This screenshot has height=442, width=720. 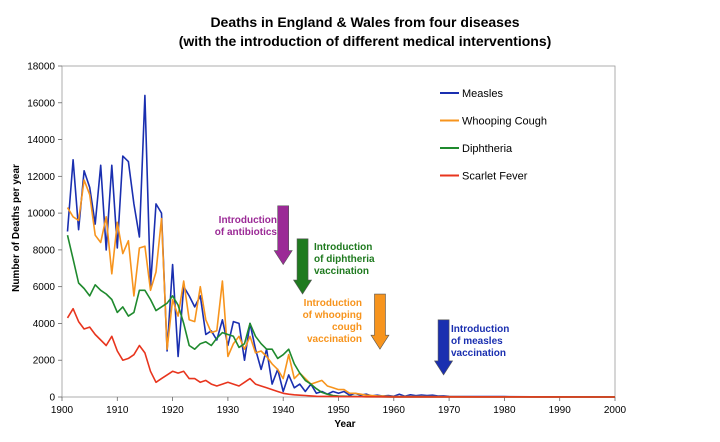 What do you see at coordinates (504, 122) in the screenshot?
I see `legend-label: Whooping Cough` at bounding box center [504, 122].